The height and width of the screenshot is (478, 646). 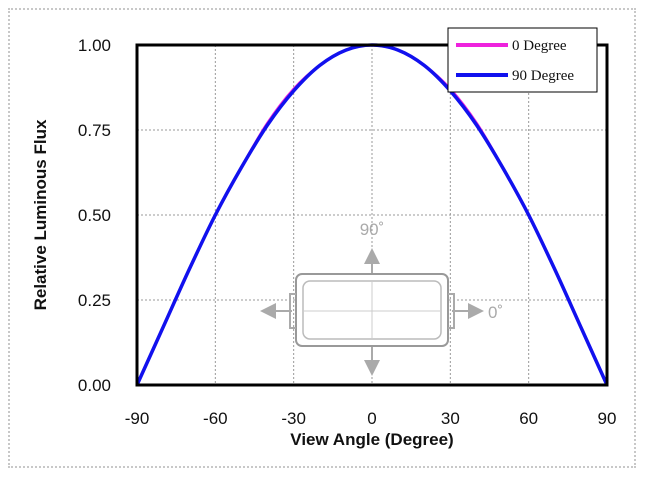 What do you see at coordinates (543, 76) in the screenshot?
I see `legend-label: 90 Degree` at bounding box center [543, 76].